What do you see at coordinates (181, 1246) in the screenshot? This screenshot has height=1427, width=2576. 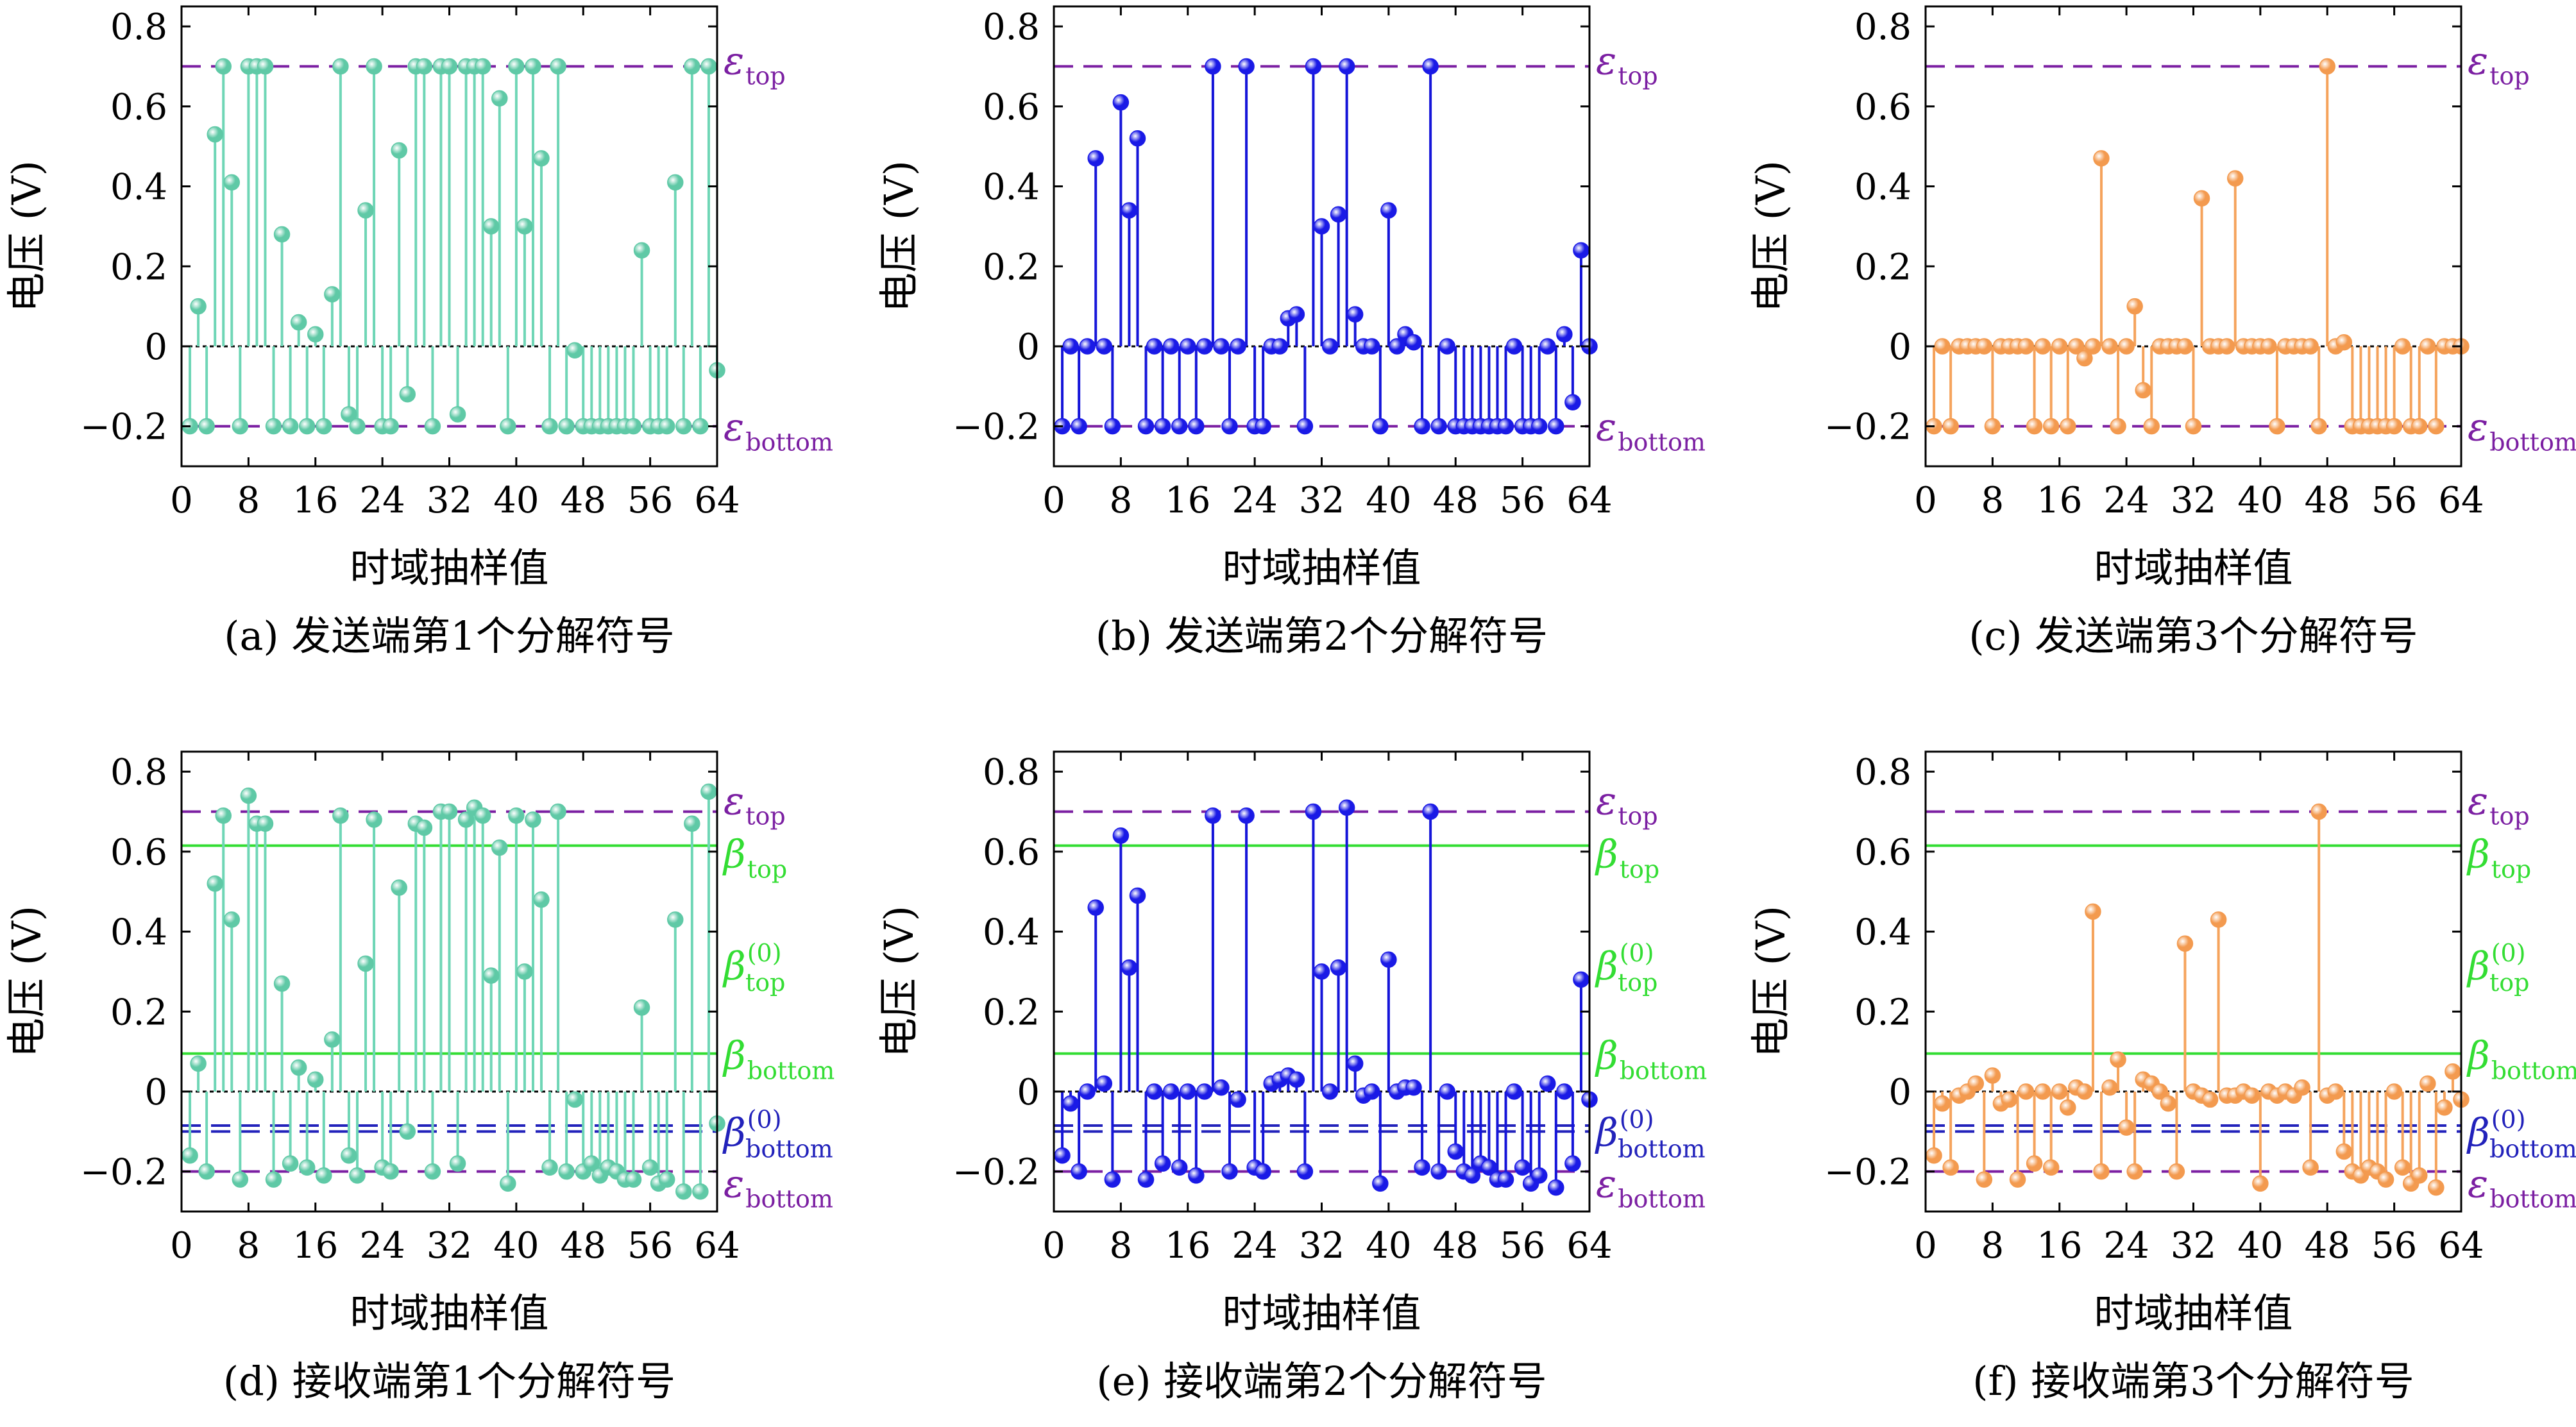 I see `x-tick-label: 0` at bounding box center [181, 1246].